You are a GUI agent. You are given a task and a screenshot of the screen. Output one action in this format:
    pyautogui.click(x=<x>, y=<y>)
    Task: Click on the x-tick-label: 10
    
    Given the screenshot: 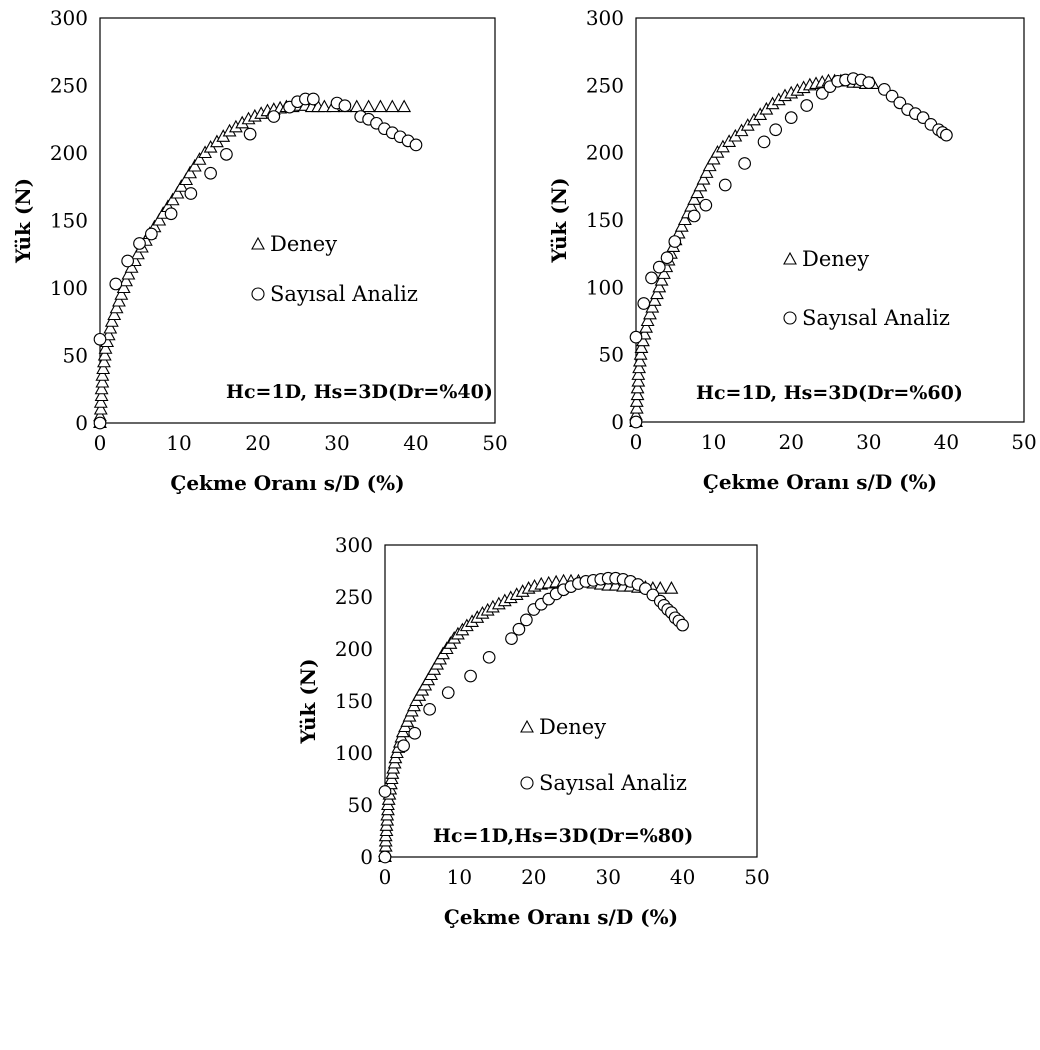 What is the action you would take?
    pyautogui.click(x=459, y=877)
    